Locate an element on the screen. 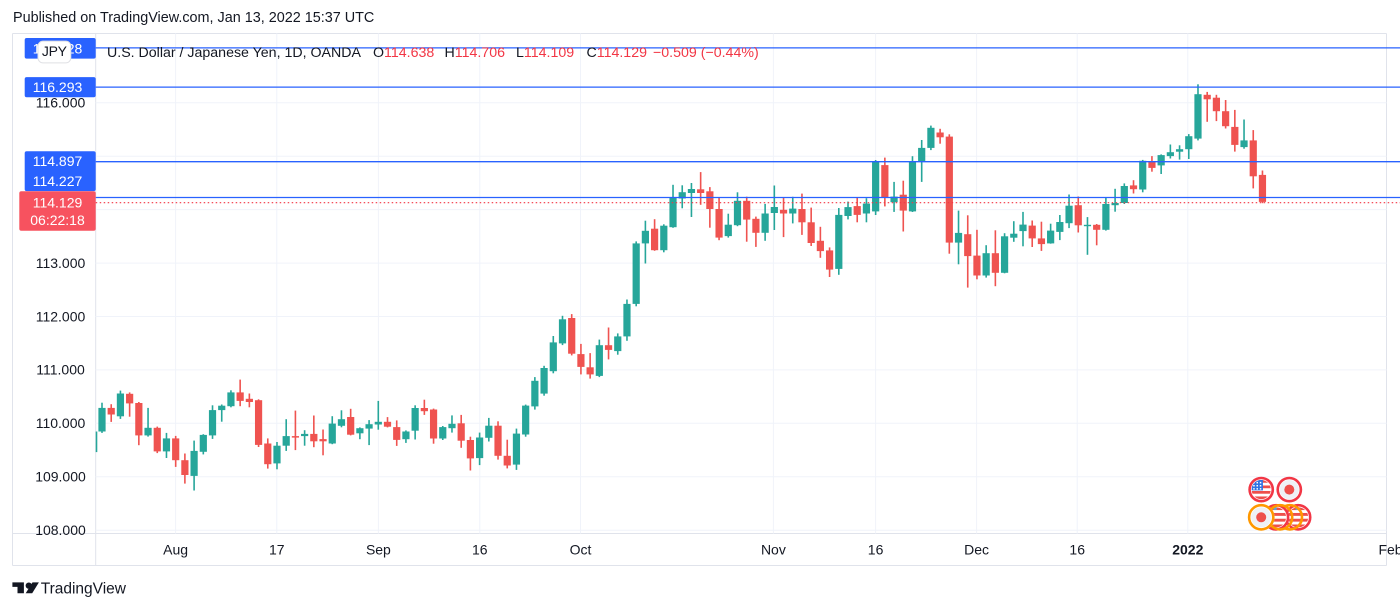 Image resolution: width=1400 pixels, height=615 pixels. svg-text: 113.000 is located at coordinates (61, 263).